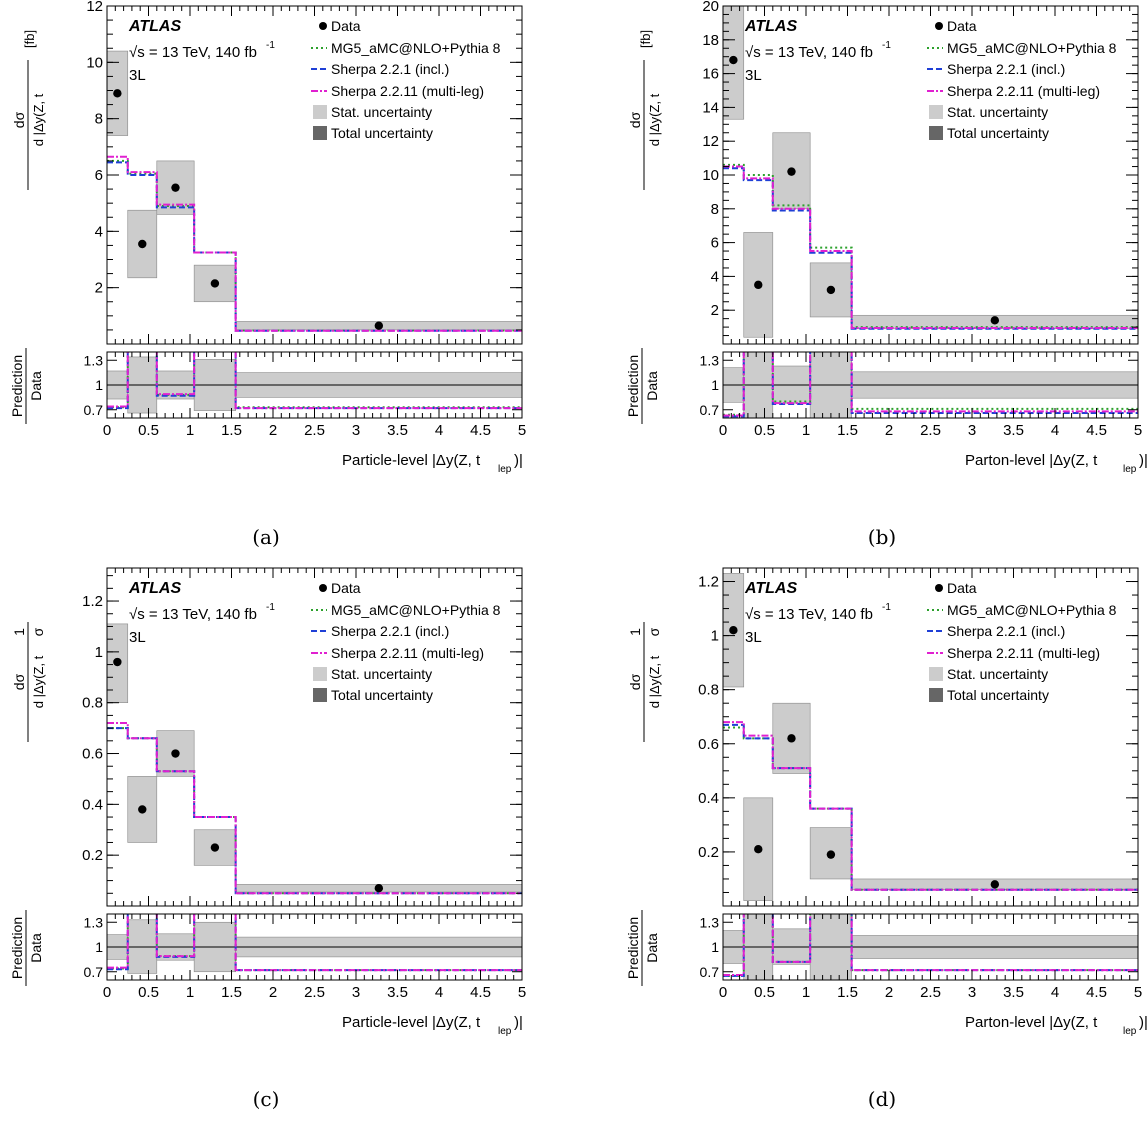 Image resolution: width=1148 pixels, height=1122 pixels. I want to click on x-tick-label: 1, so click(806, 992).